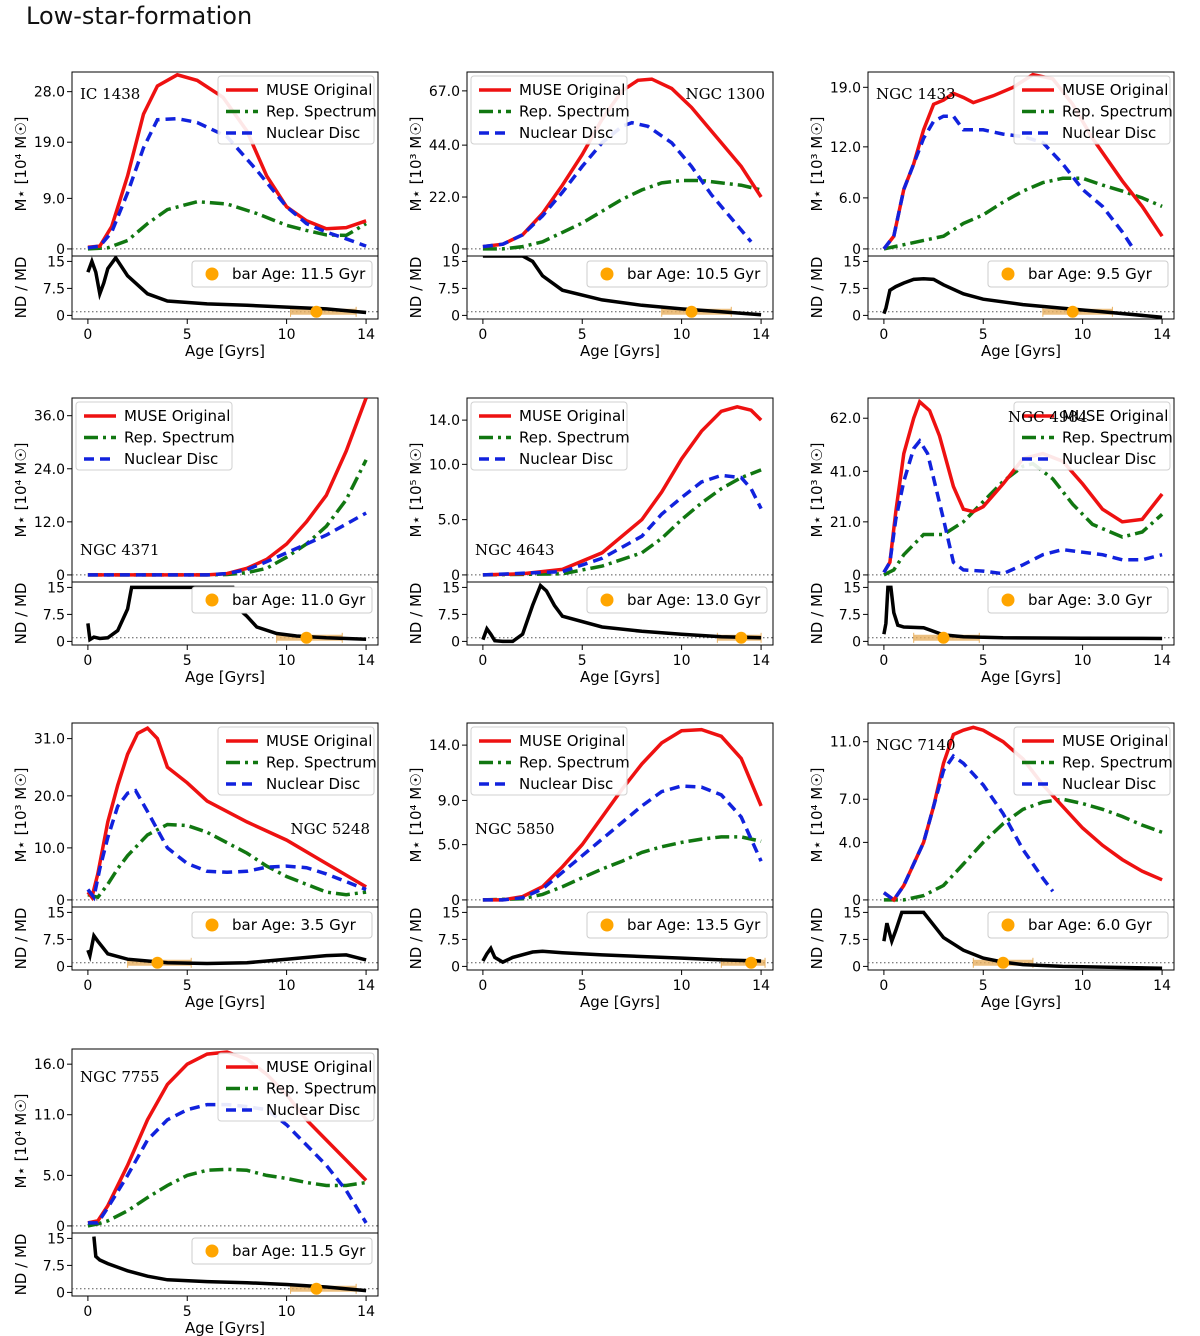 The image size is (1200, 1336). Describe the element at coordinates (120, 1077) in the screenshot. I see `galaxy-name: NGC 7755` at that location.